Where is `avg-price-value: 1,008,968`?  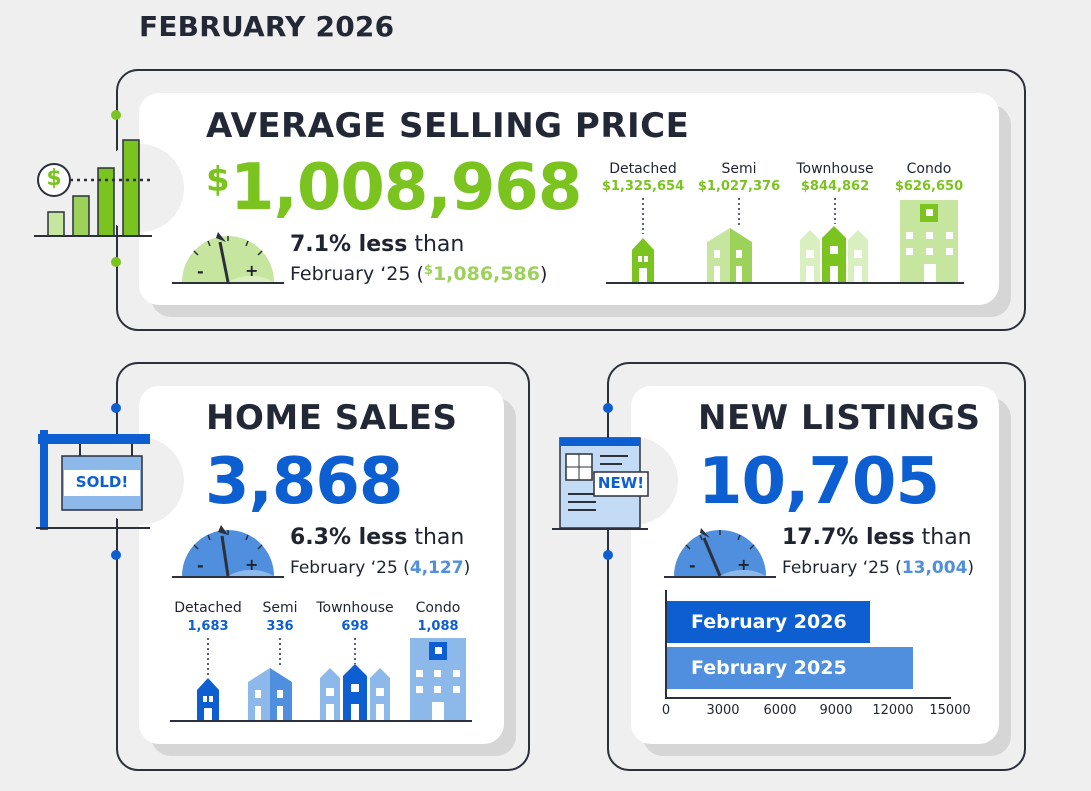
avg-price-value: 1,008,968 is located at coordinates (406, 188).